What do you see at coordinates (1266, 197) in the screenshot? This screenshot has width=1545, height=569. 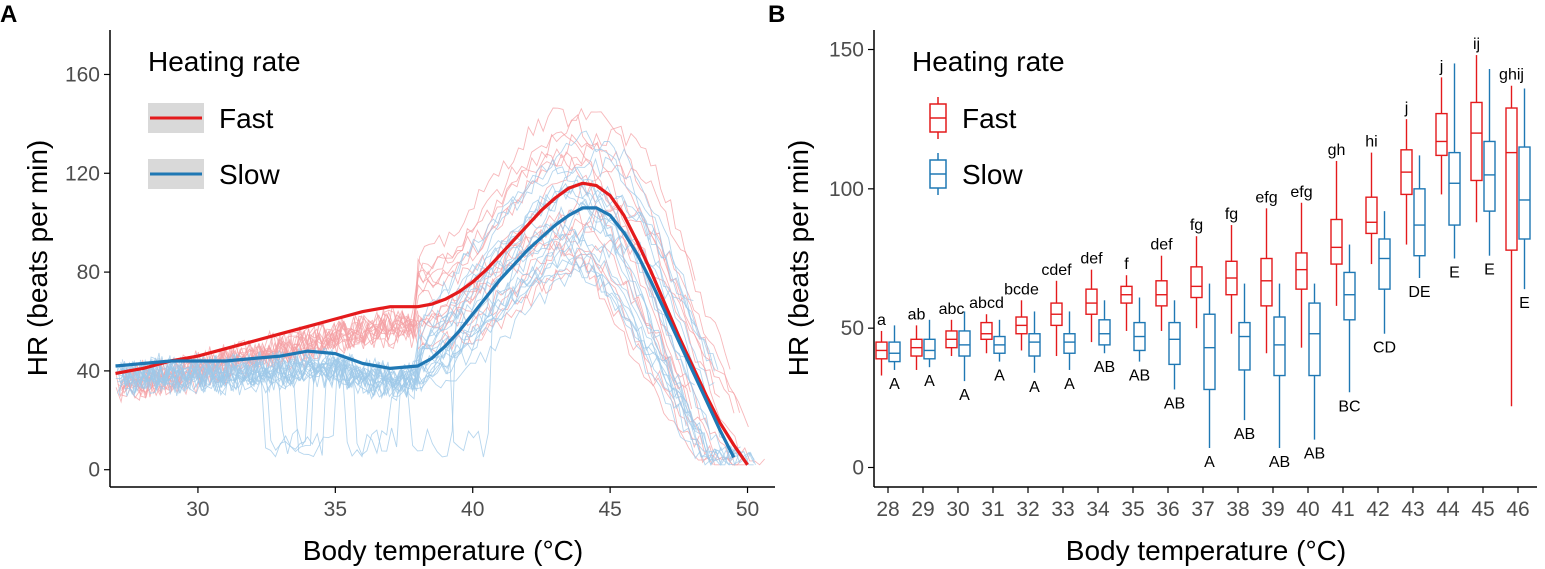 I see `significance-letter-fast: efg` at bounding box center [1266, 197].